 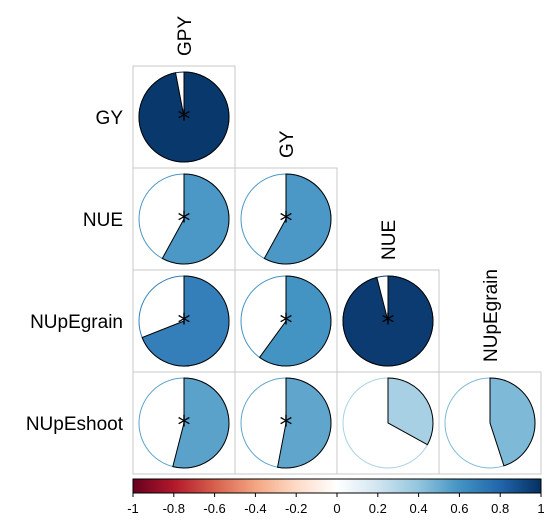 I want to click on column-label: GY, so click(x=287, y=144).